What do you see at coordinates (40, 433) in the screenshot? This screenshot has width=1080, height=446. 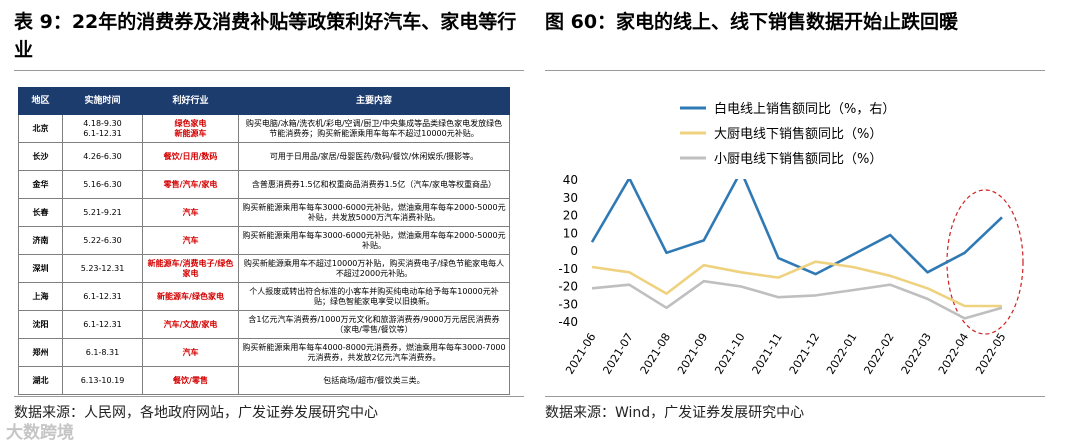 I see `watermark: 大数跨境` at bounding box center [40, 433].